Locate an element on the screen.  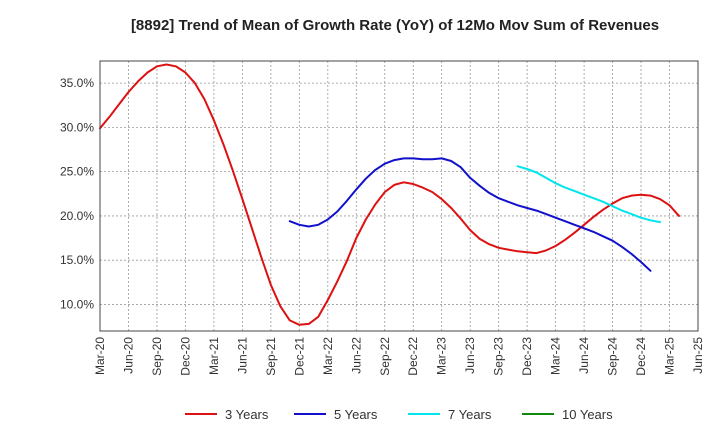
series-line-5-years is located at coordinates (470, 214).